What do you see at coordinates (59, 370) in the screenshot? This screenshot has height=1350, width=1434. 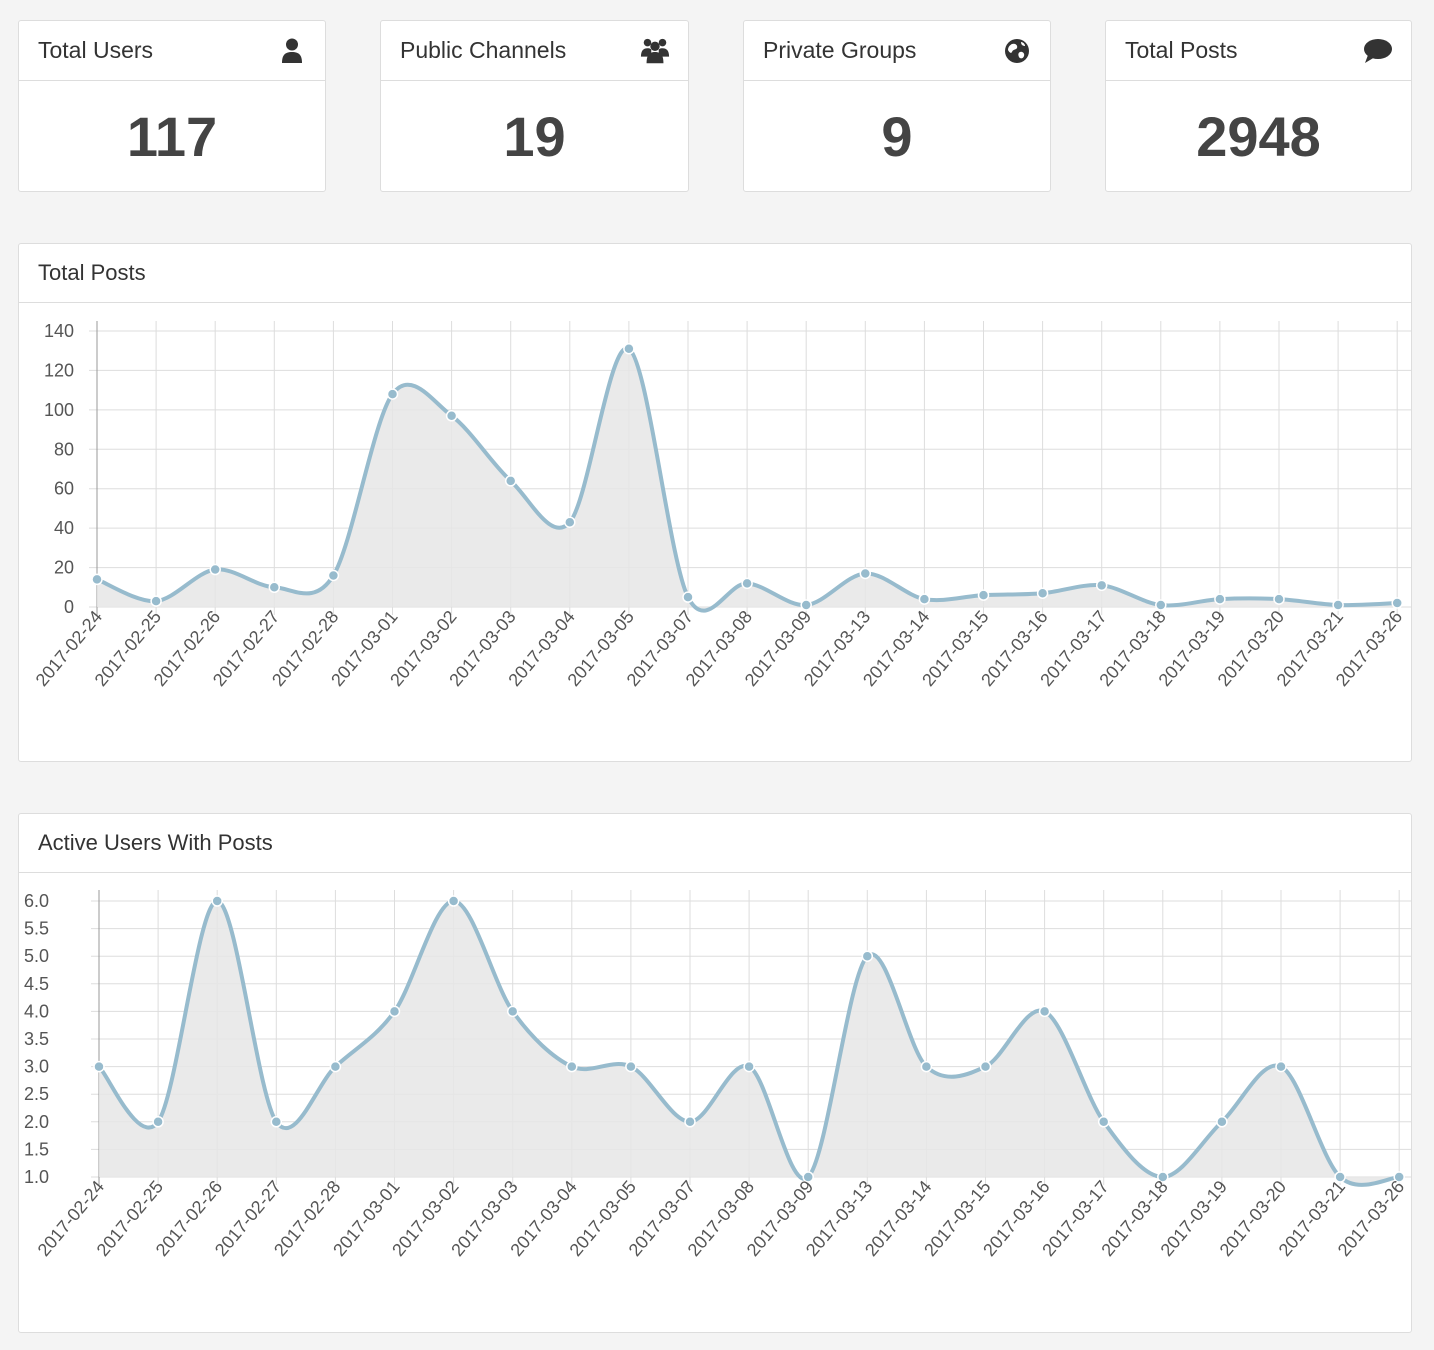 I see `y-tick-label: 120` at bounding box center [59, 370].